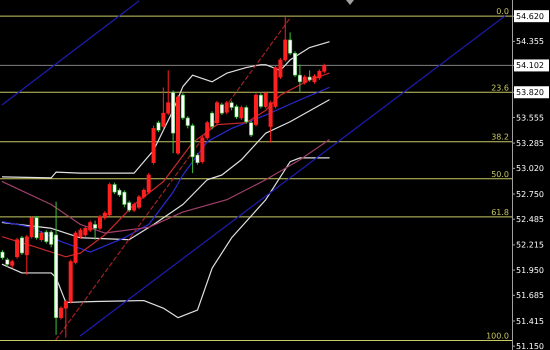  Describe the element at coordinates (530, 93) in the screenshot. I see `y-tick-label: 53.820` at that location.